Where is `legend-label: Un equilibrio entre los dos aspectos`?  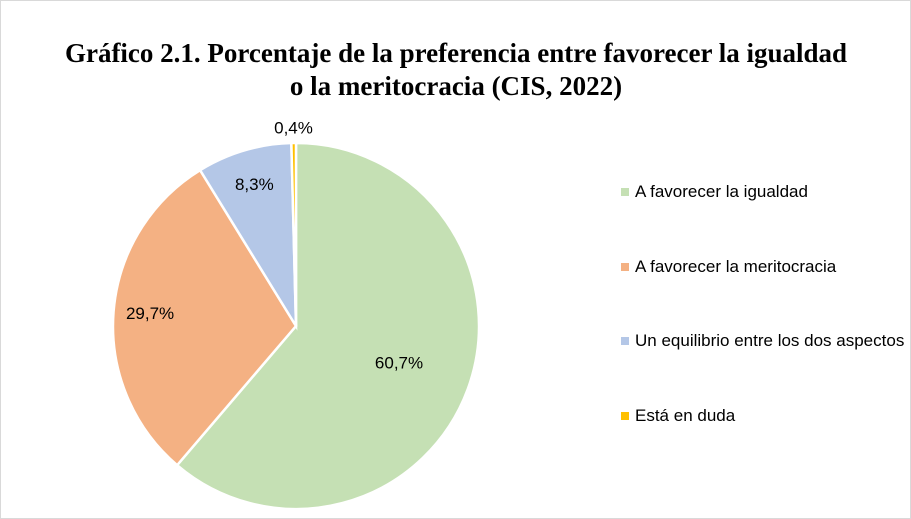
legend-label: Un equilibrio entre los dos aspectos is located at coordinates (770, 340).